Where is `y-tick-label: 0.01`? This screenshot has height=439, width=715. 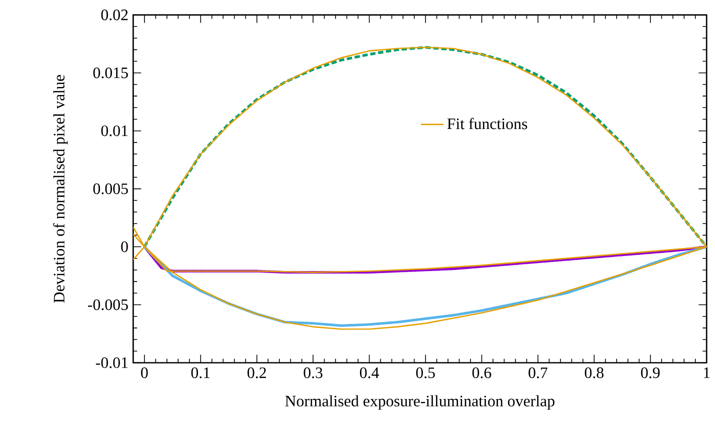 y-tick-label: 0.01 is located at coordinates (114, 130).